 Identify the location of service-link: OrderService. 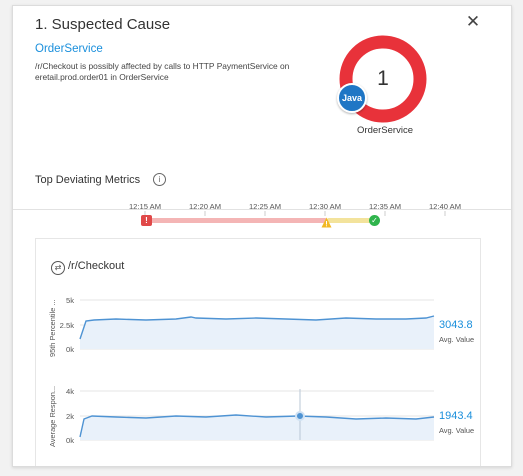
(69, 49).